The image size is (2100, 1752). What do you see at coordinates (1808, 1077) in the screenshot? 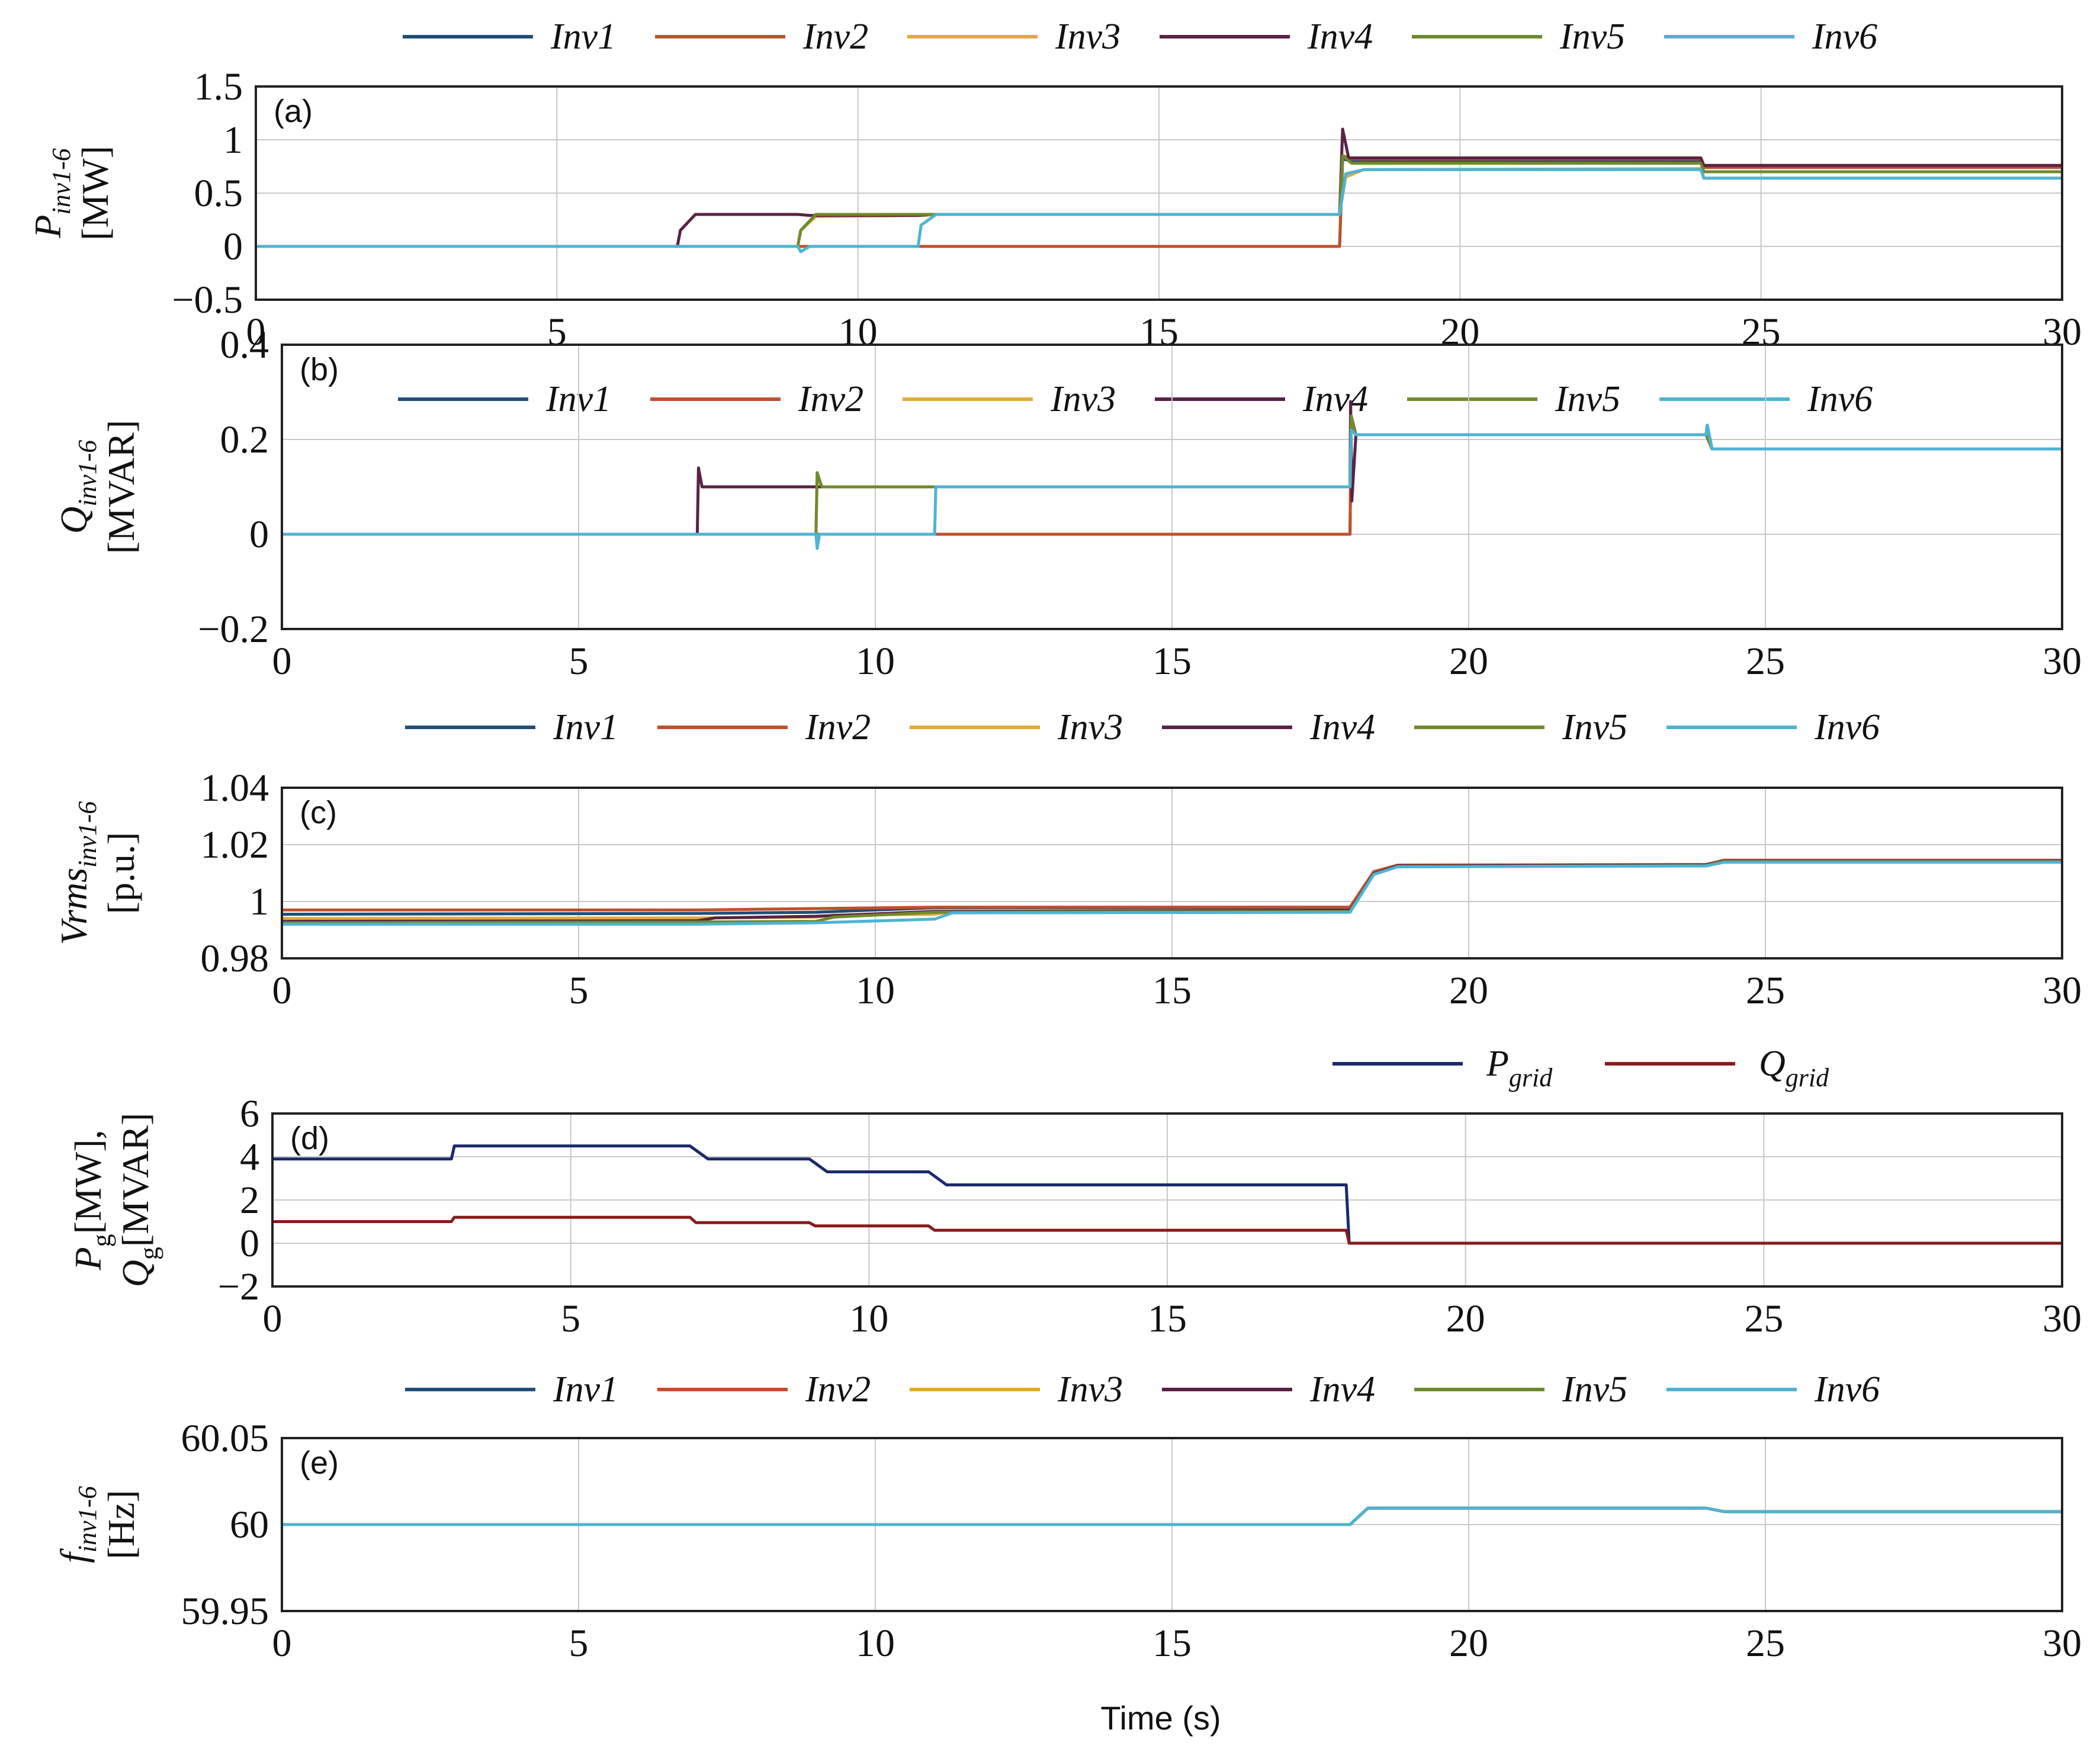
I see `legend-label-sub: grid` at bounding box center [1808, 1077].